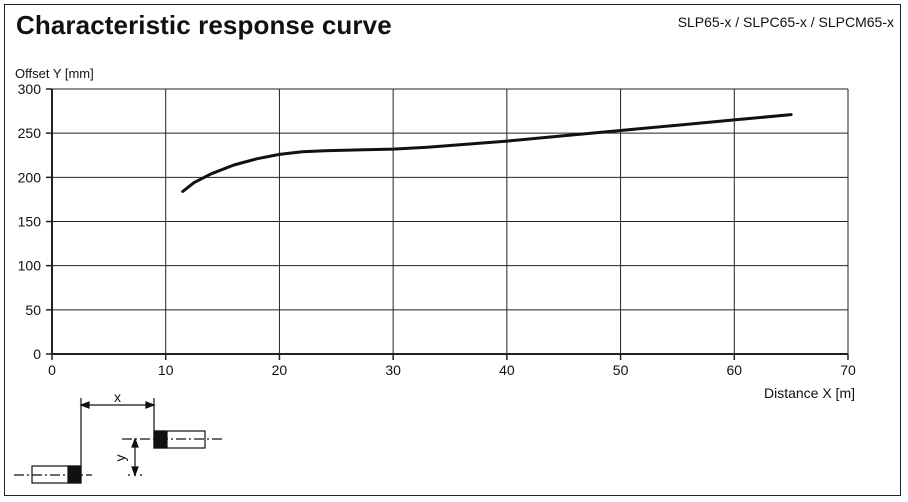  Describe the element at coordinates (52, 370) in the screenshot. I see `x-tick-label: 0` at that location.